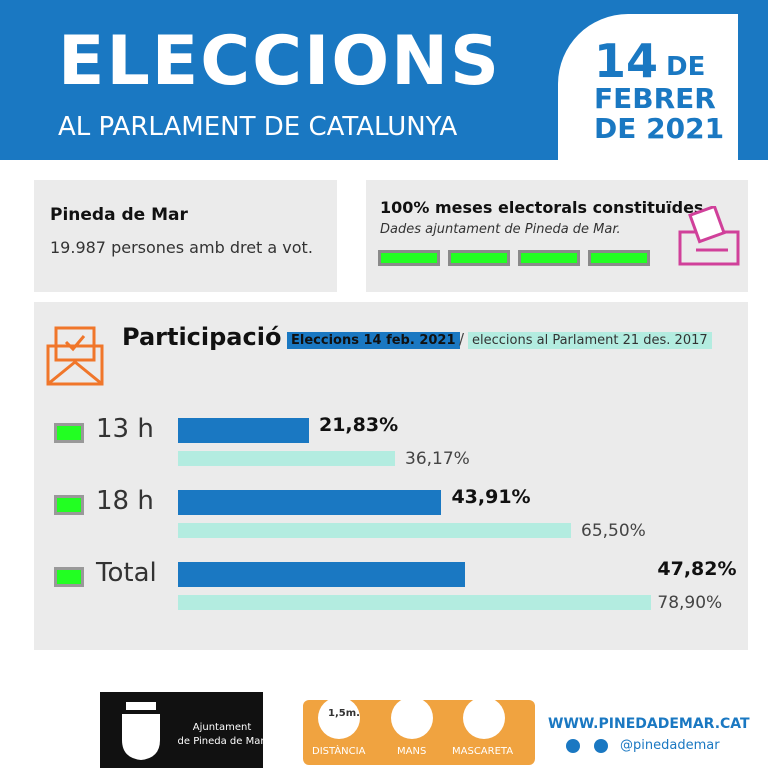  I want to click on website: WWW.PINEDADEMAR.CAT, so click(649, 724).